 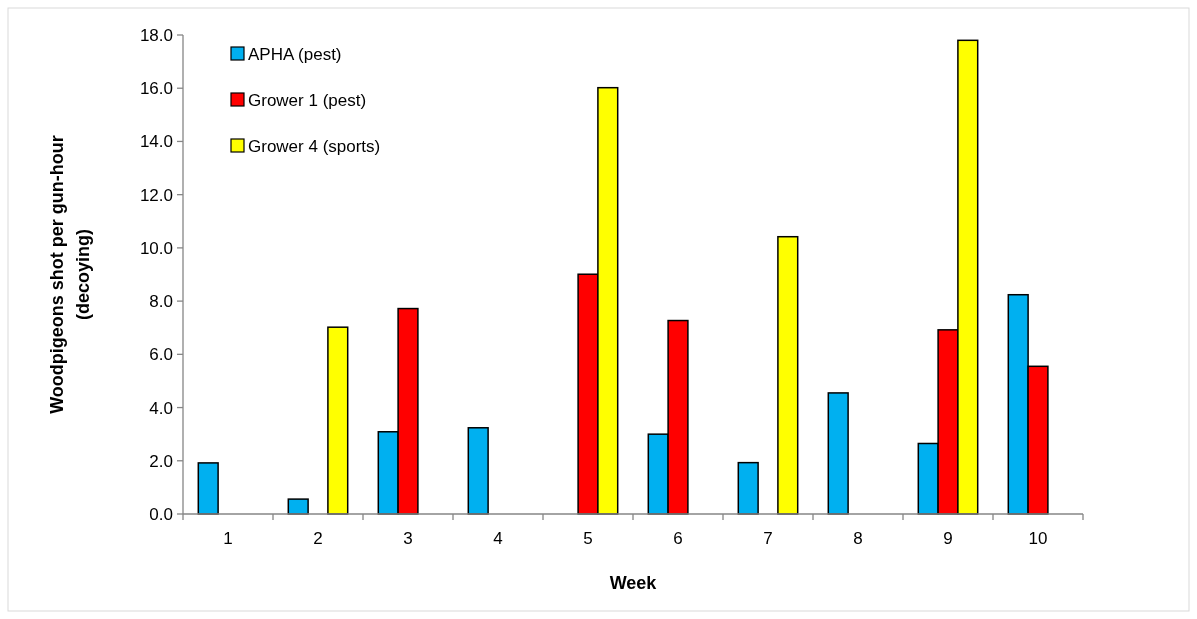 I want to click on x-tick-label: 7, so click(x=768, y=538).